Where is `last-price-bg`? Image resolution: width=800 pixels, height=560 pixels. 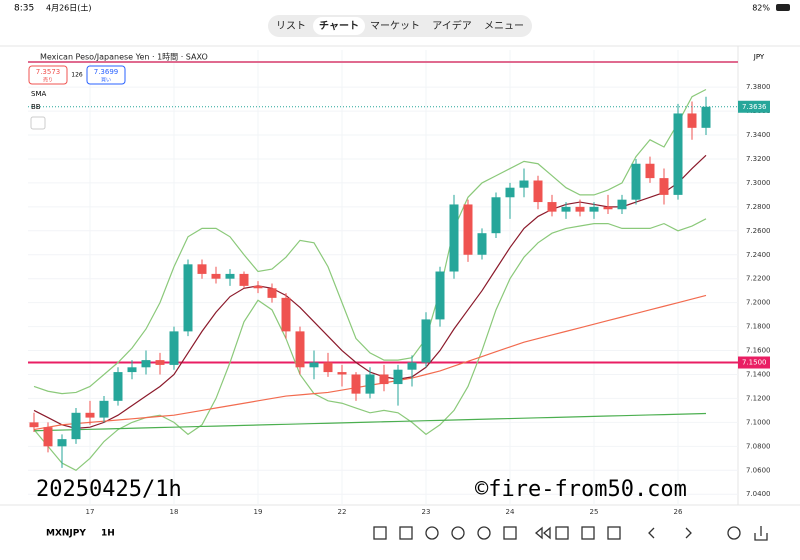
last-price-bg is located at coordinates (754, 106).